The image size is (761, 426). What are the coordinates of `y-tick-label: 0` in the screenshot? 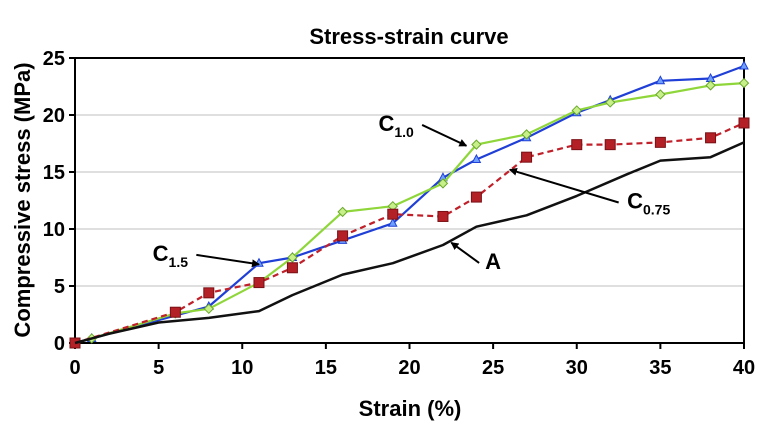 It's located at (59, 344).